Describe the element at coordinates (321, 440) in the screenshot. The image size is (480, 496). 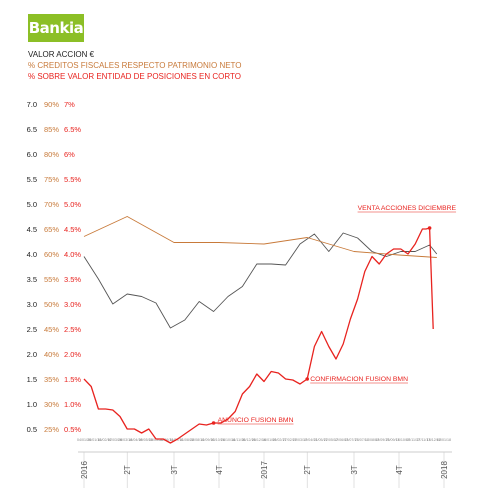
I see `x-date-label: 01/05/17` at that location.